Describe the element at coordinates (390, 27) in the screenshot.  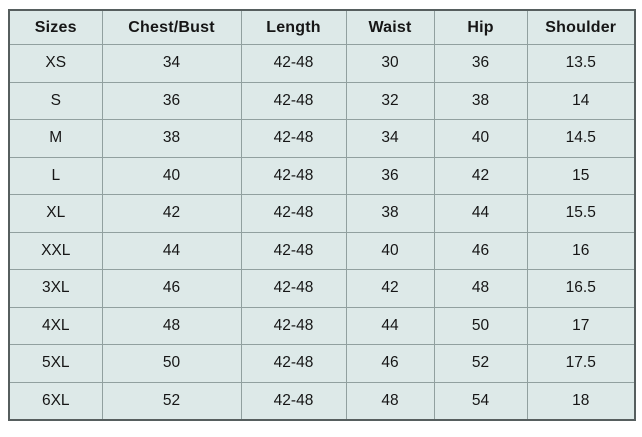
I see `col-header-waist: Waist` at that location.